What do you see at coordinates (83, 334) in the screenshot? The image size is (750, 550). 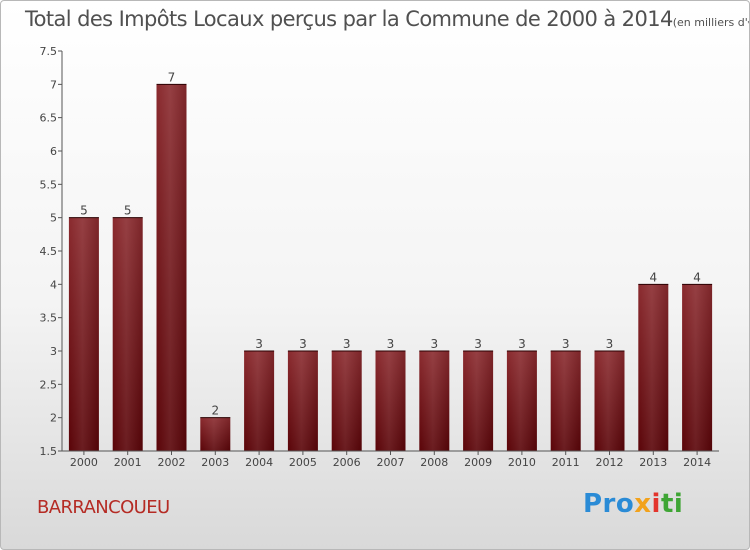 I see `bar-shine-2000` at bounding box center [83, 334].